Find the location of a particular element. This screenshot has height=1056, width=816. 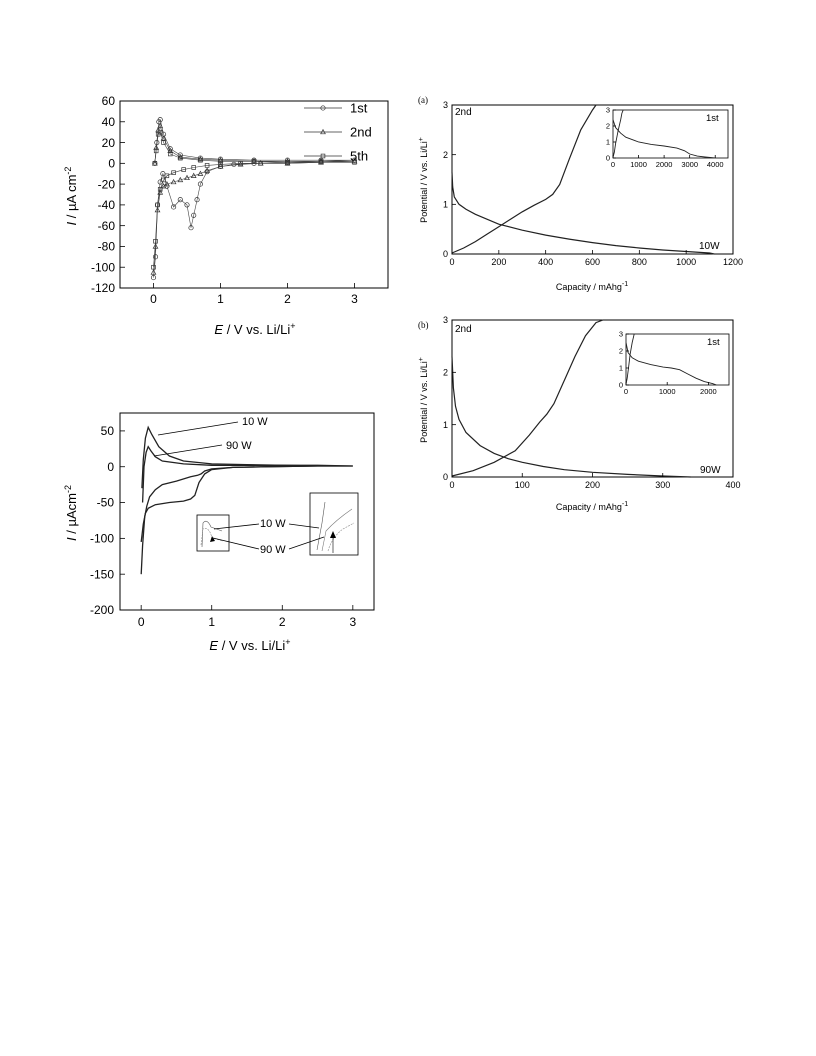

y-tick-label: -150 is located at coordinates (102, 574).